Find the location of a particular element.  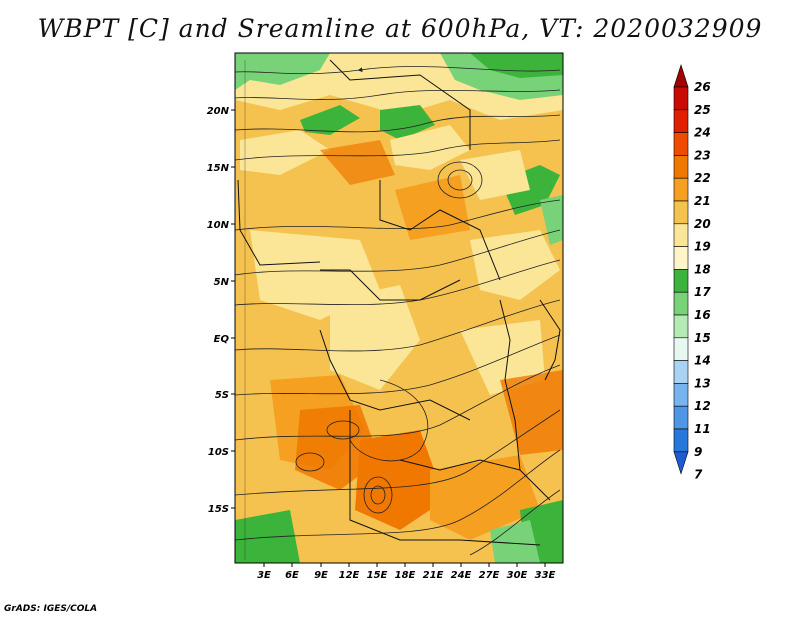

colorbar-label: 24 is located at coordinates (702, 133).